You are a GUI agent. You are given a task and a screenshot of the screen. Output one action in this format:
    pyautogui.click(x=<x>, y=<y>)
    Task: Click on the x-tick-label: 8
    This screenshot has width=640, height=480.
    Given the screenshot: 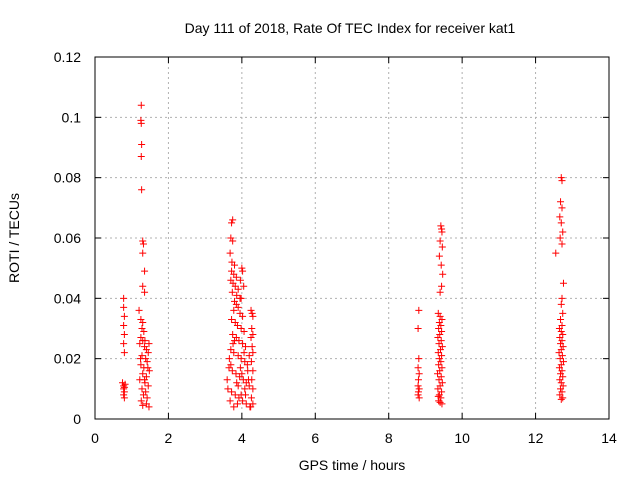 What is the action you would take?
    pyautogui.click(x=389, y=438)
    